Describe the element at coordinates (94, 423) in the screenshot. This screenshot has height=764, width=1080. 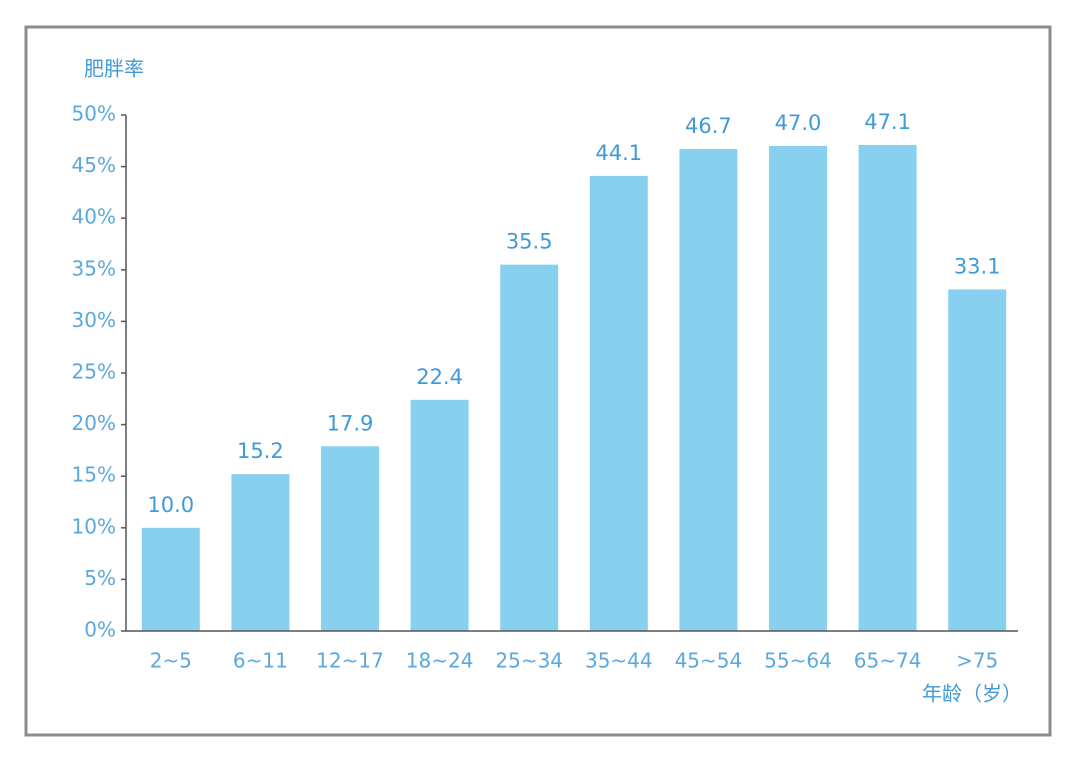
I see `y-tick-label: 20%` at that location.